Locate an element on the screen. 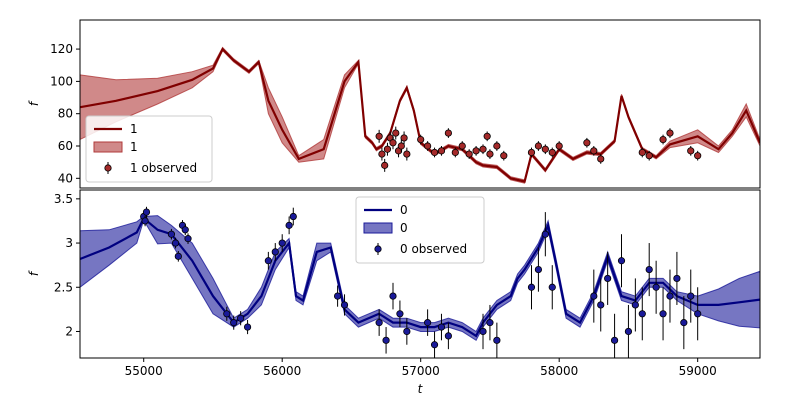 The width and height of the screenshot is (800, 400). x-tick-label: 58000 is located at coordinates (559, 371).